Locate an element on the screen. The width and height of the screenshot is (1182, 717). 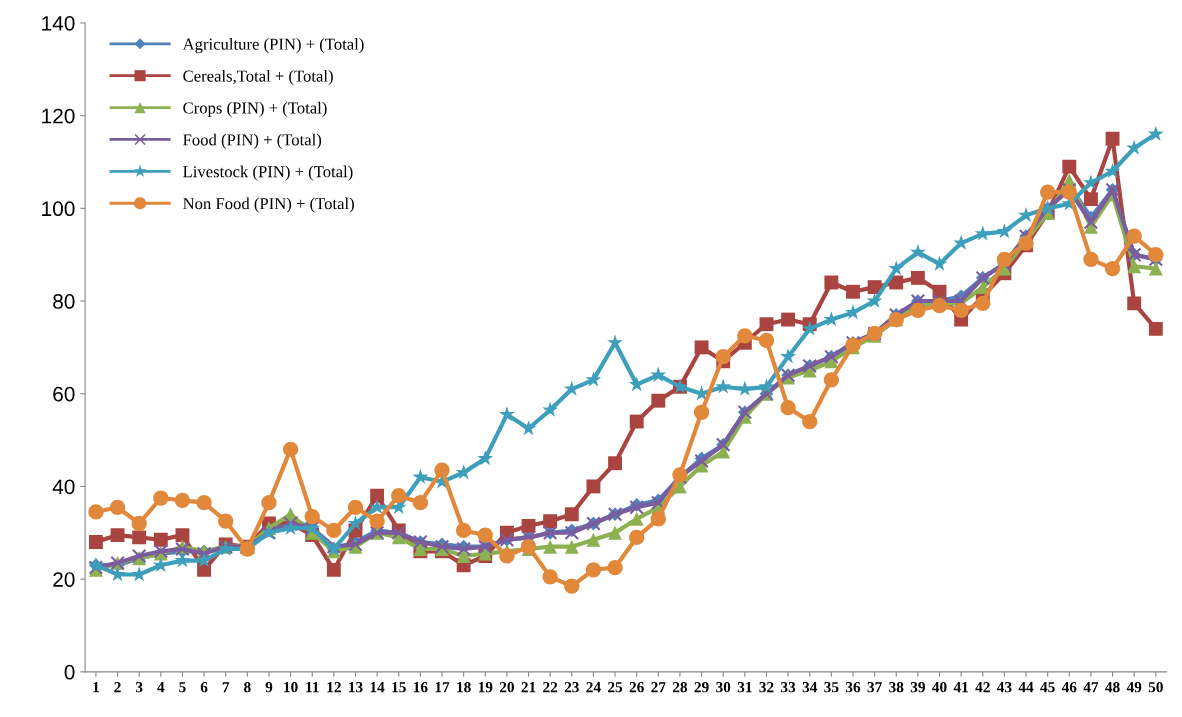
y-tick-label: 20 is located at coordinates (64, 579).